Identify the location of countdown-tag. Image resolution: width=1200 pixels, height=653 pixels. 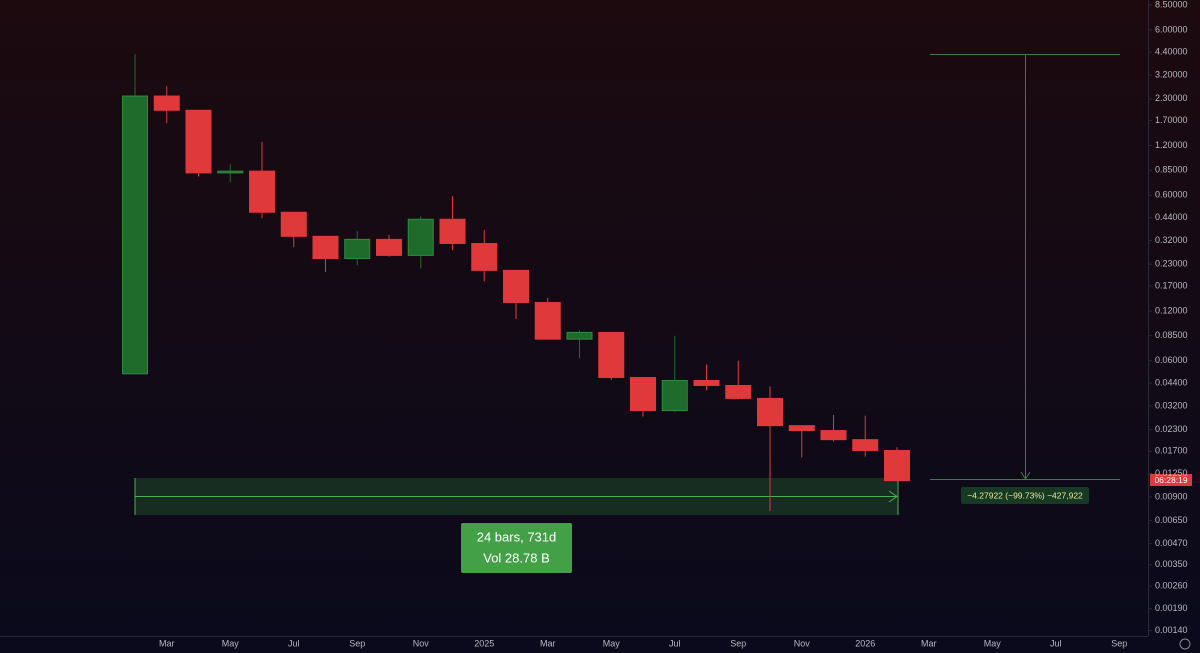
(1171, 480).